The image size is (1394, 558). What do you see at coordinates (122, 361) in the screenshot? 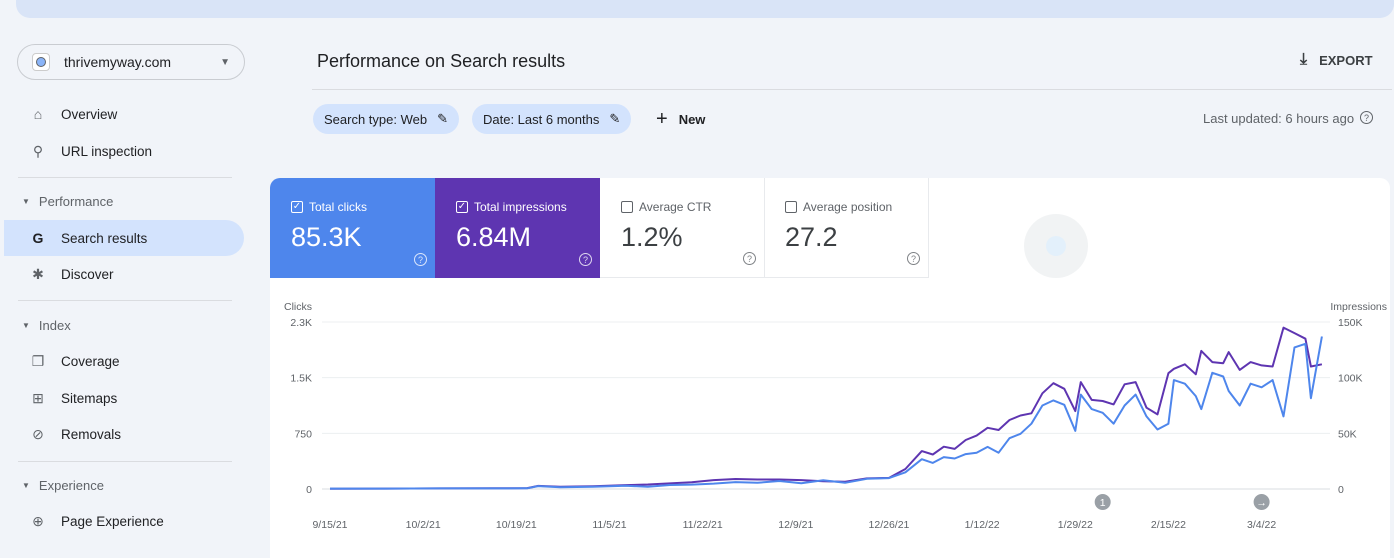
I see `sidebar-item-coverage: ❐ Coverage` at bounding box center [122, 361].